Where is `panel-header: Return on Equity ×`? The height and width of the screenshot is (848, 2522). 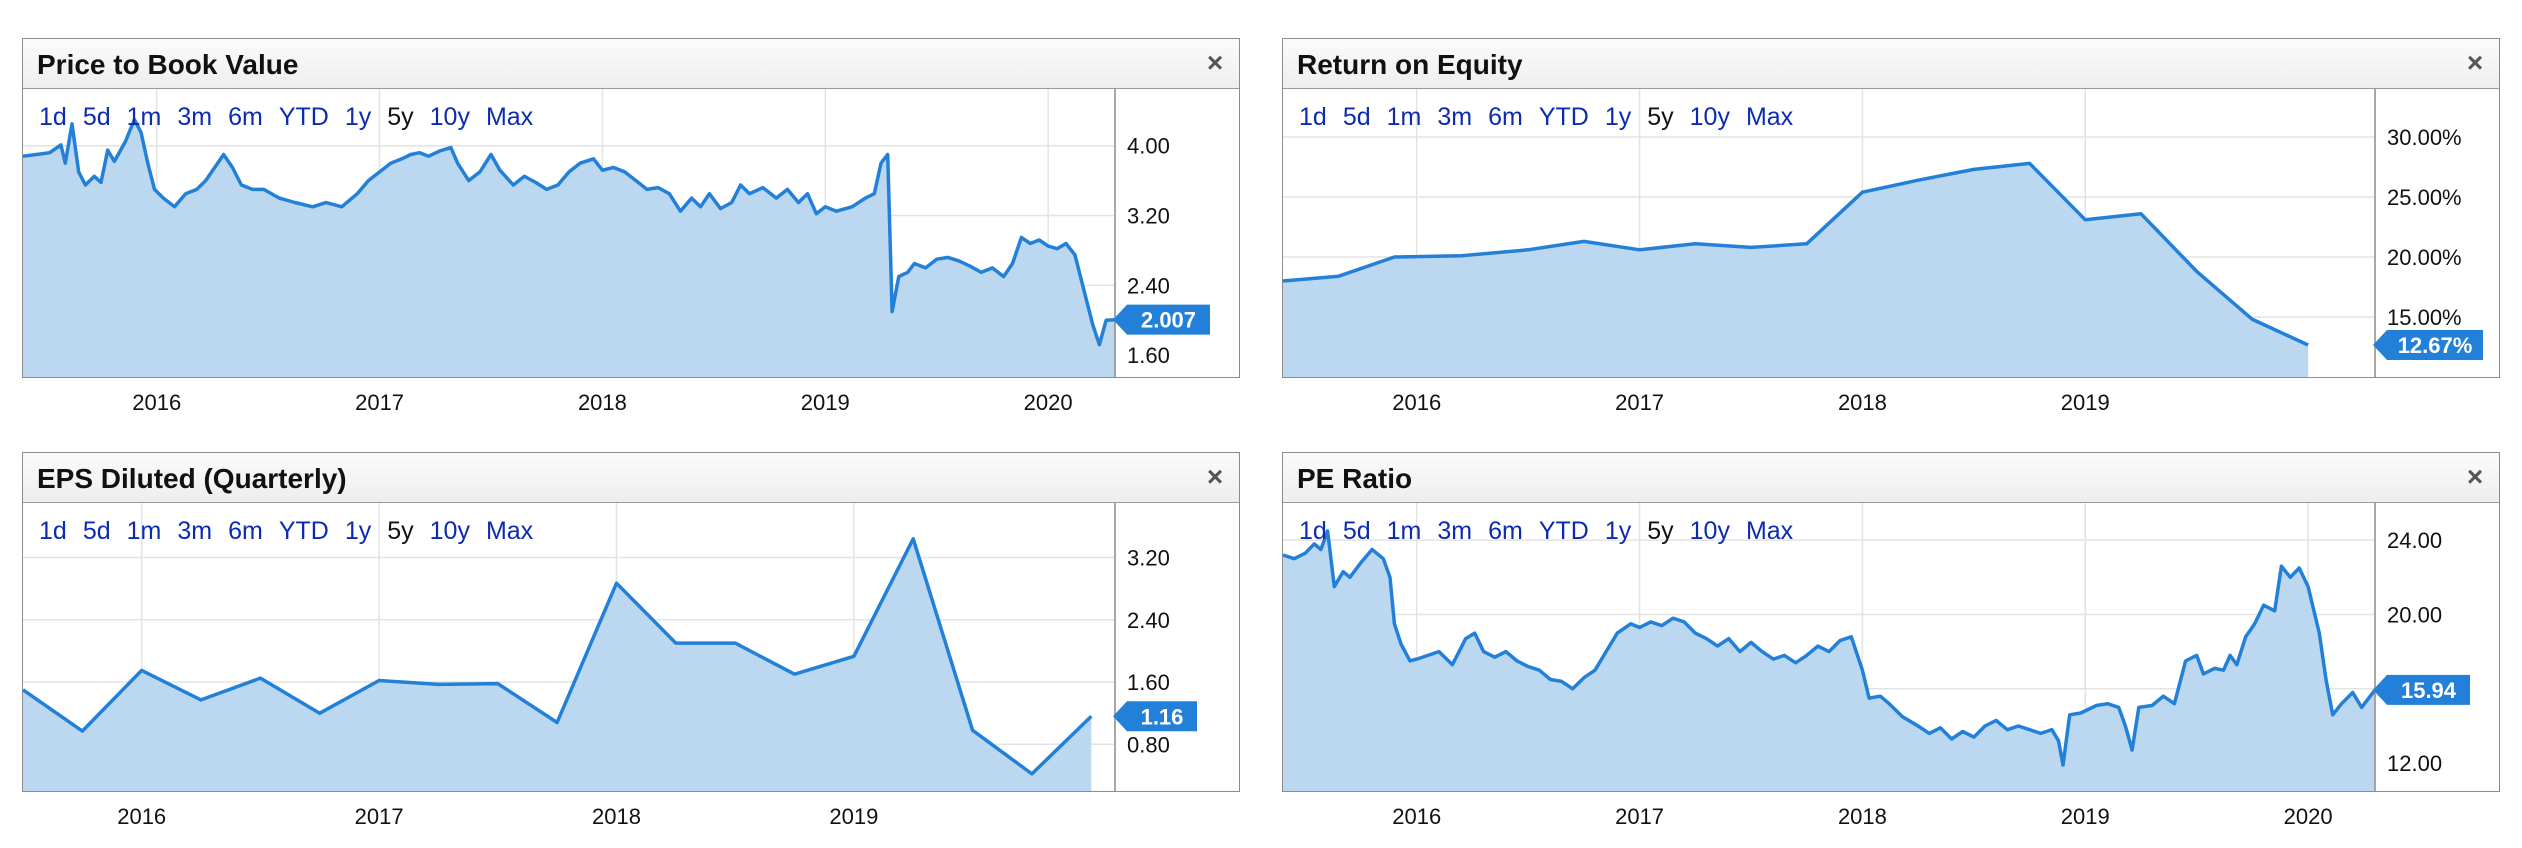
panel-header: Return on Equity × is located at coordinates (1891, 64).